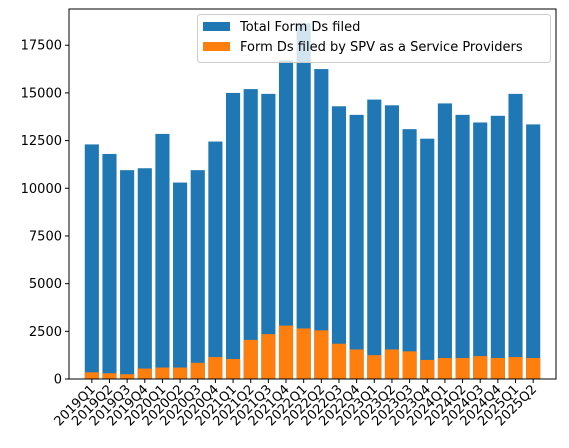 The width and height of the screenshot is (569, 448). Describe the element at coordinates (45, 213) in the screenshot. I see `y-axis: 0 2500 5000 7500 10000 12500 15000 17500` at that location.